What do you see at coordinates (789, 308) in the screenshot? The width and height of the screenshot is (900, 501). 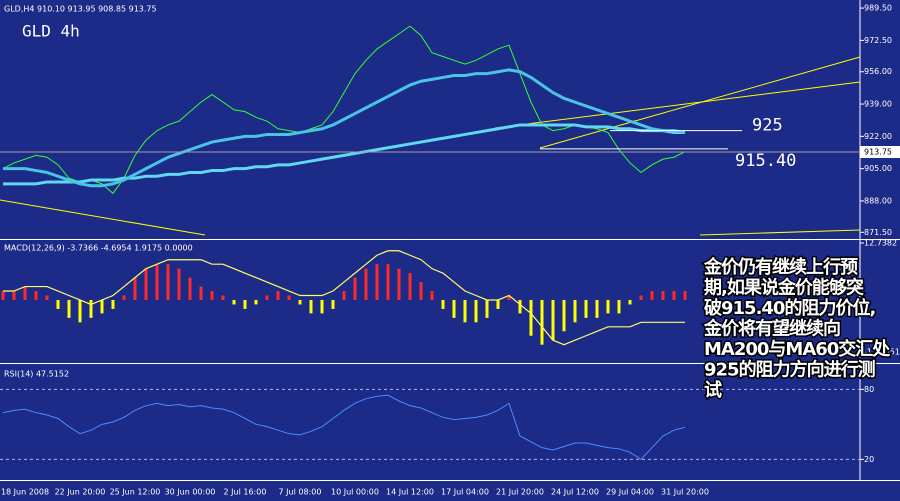 I see `annotation-text: 破915.40的阻力价位,` at bounding box center [789, 308].